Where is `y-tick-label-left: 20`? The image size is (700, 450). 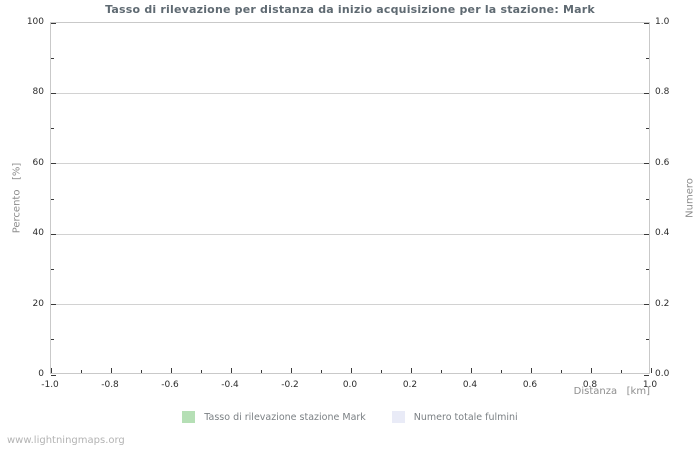 y-tick-label-left: 20 is located at coordinates (38, 303).